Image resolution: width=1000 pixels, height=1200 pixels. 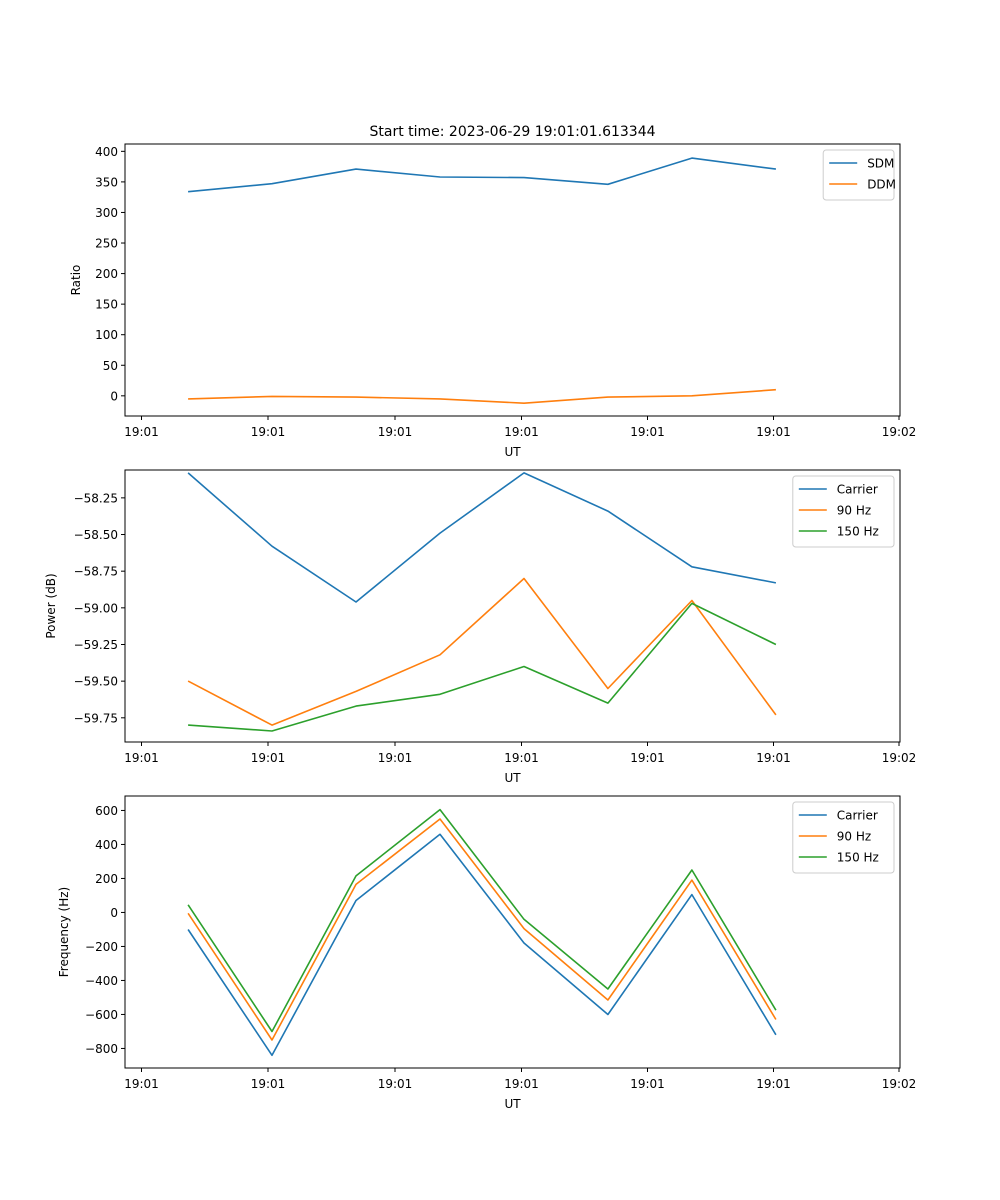 What do you see at coordinates (482, 175) in the screenshot?
I see `series-line-sdm` at bounding box center [482, 175].